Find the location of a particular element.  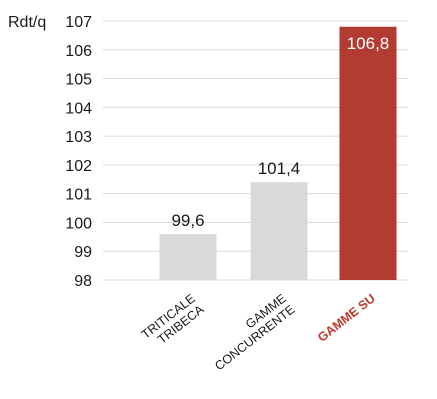

category-label: GAMMECONCURRENTE is located at coordinates (251, 332).